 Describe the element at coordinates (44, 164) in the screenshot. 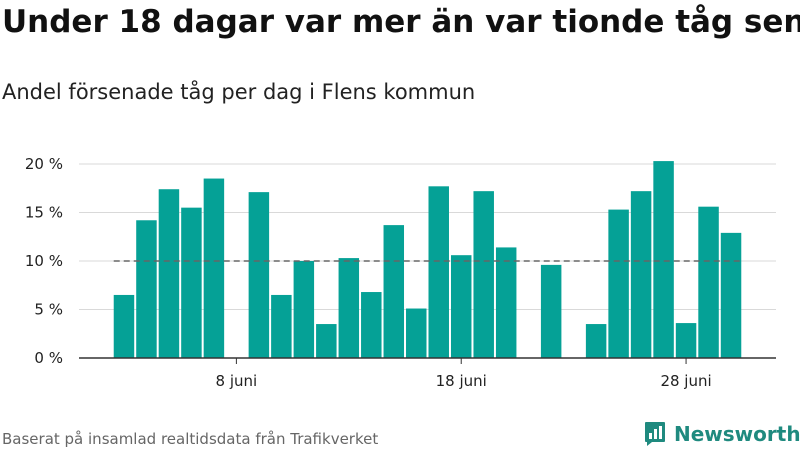

I see `y-tick-label: 20 %` at that location.